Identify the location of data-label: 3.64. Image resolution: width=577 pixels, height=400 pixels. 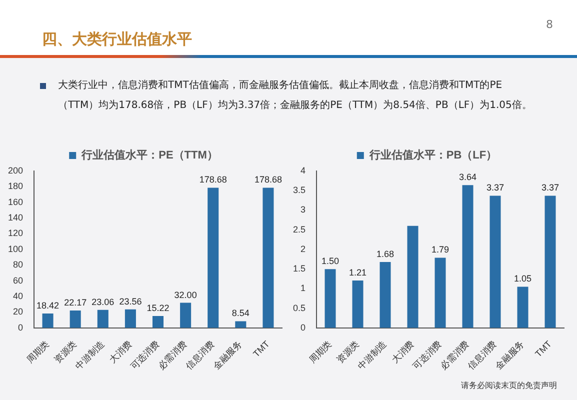
(467, 177).